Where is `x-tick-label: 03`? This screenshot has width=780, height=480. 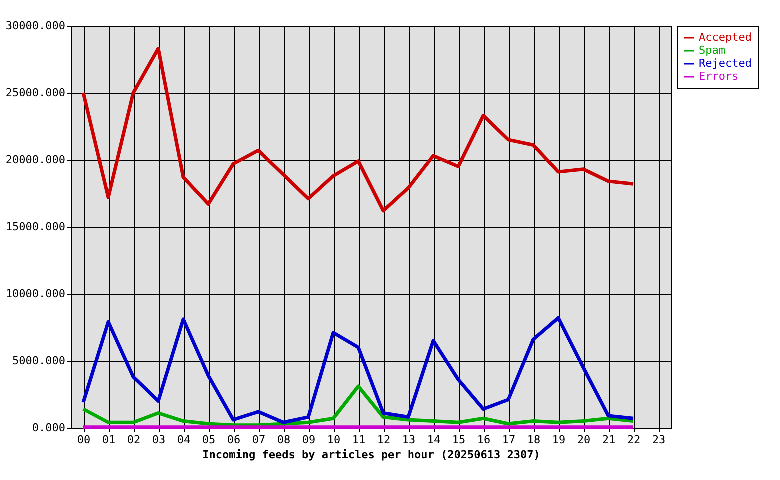 x-tick-label: 03 is located at coordinates (159, 440).